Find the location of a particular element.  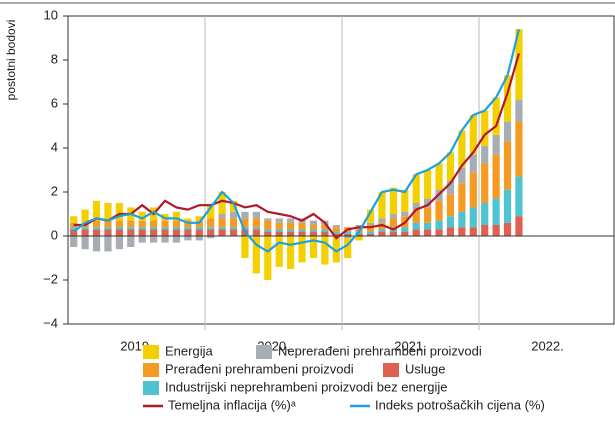

legend-label: Indeks potrošačkih cijena (%) is located at coordinates (460, 404).